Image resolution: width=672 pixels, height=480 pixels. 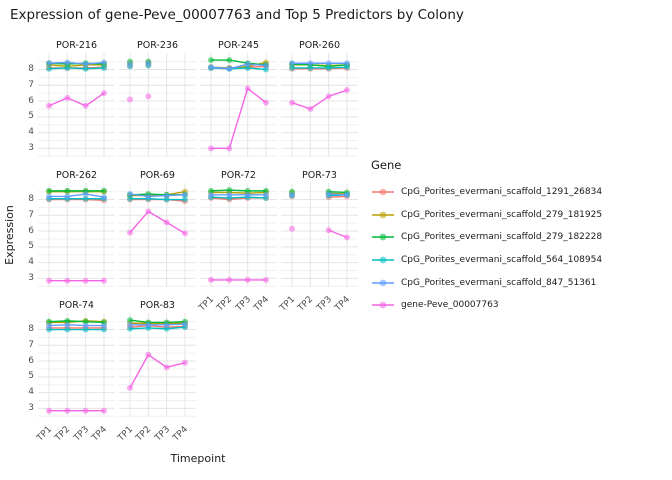 I want to click on legend-label: gene-Peve_00007763, so click(x=450, y=305).